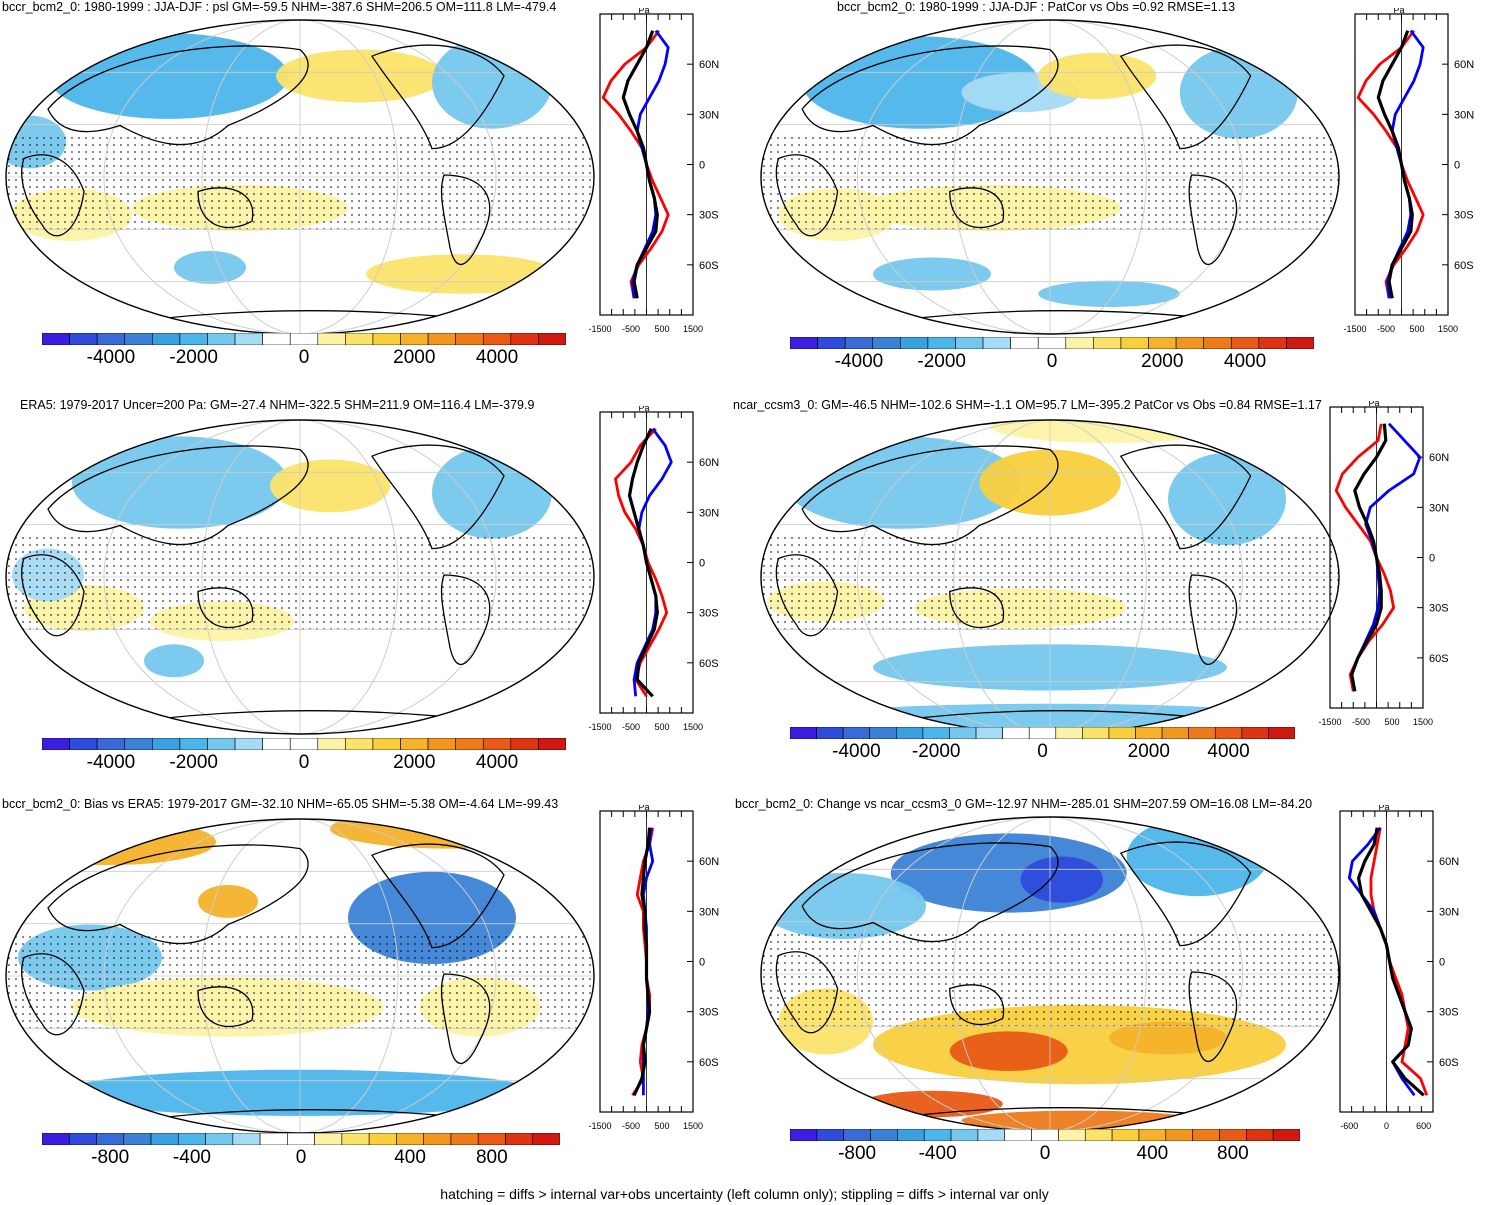  I want to click on colorbar-tick-label: 4000, so click(497, 762).